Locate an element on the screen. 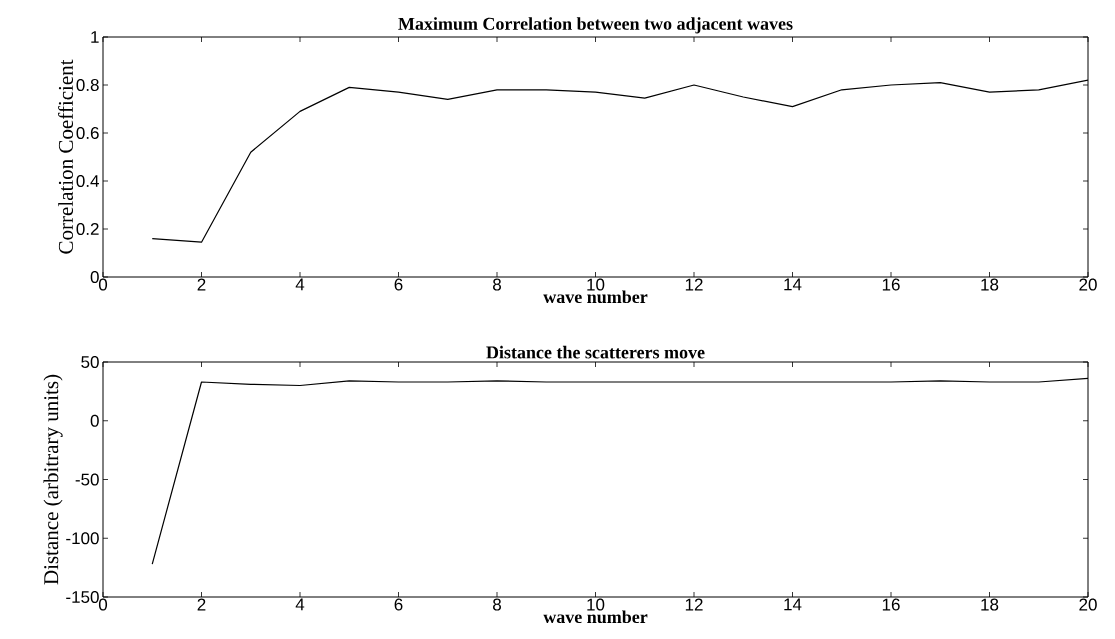 The height and width of the screenshot is (639, 1115). chart-title: Distance the scatterers move is located at coordinates (595, 352).